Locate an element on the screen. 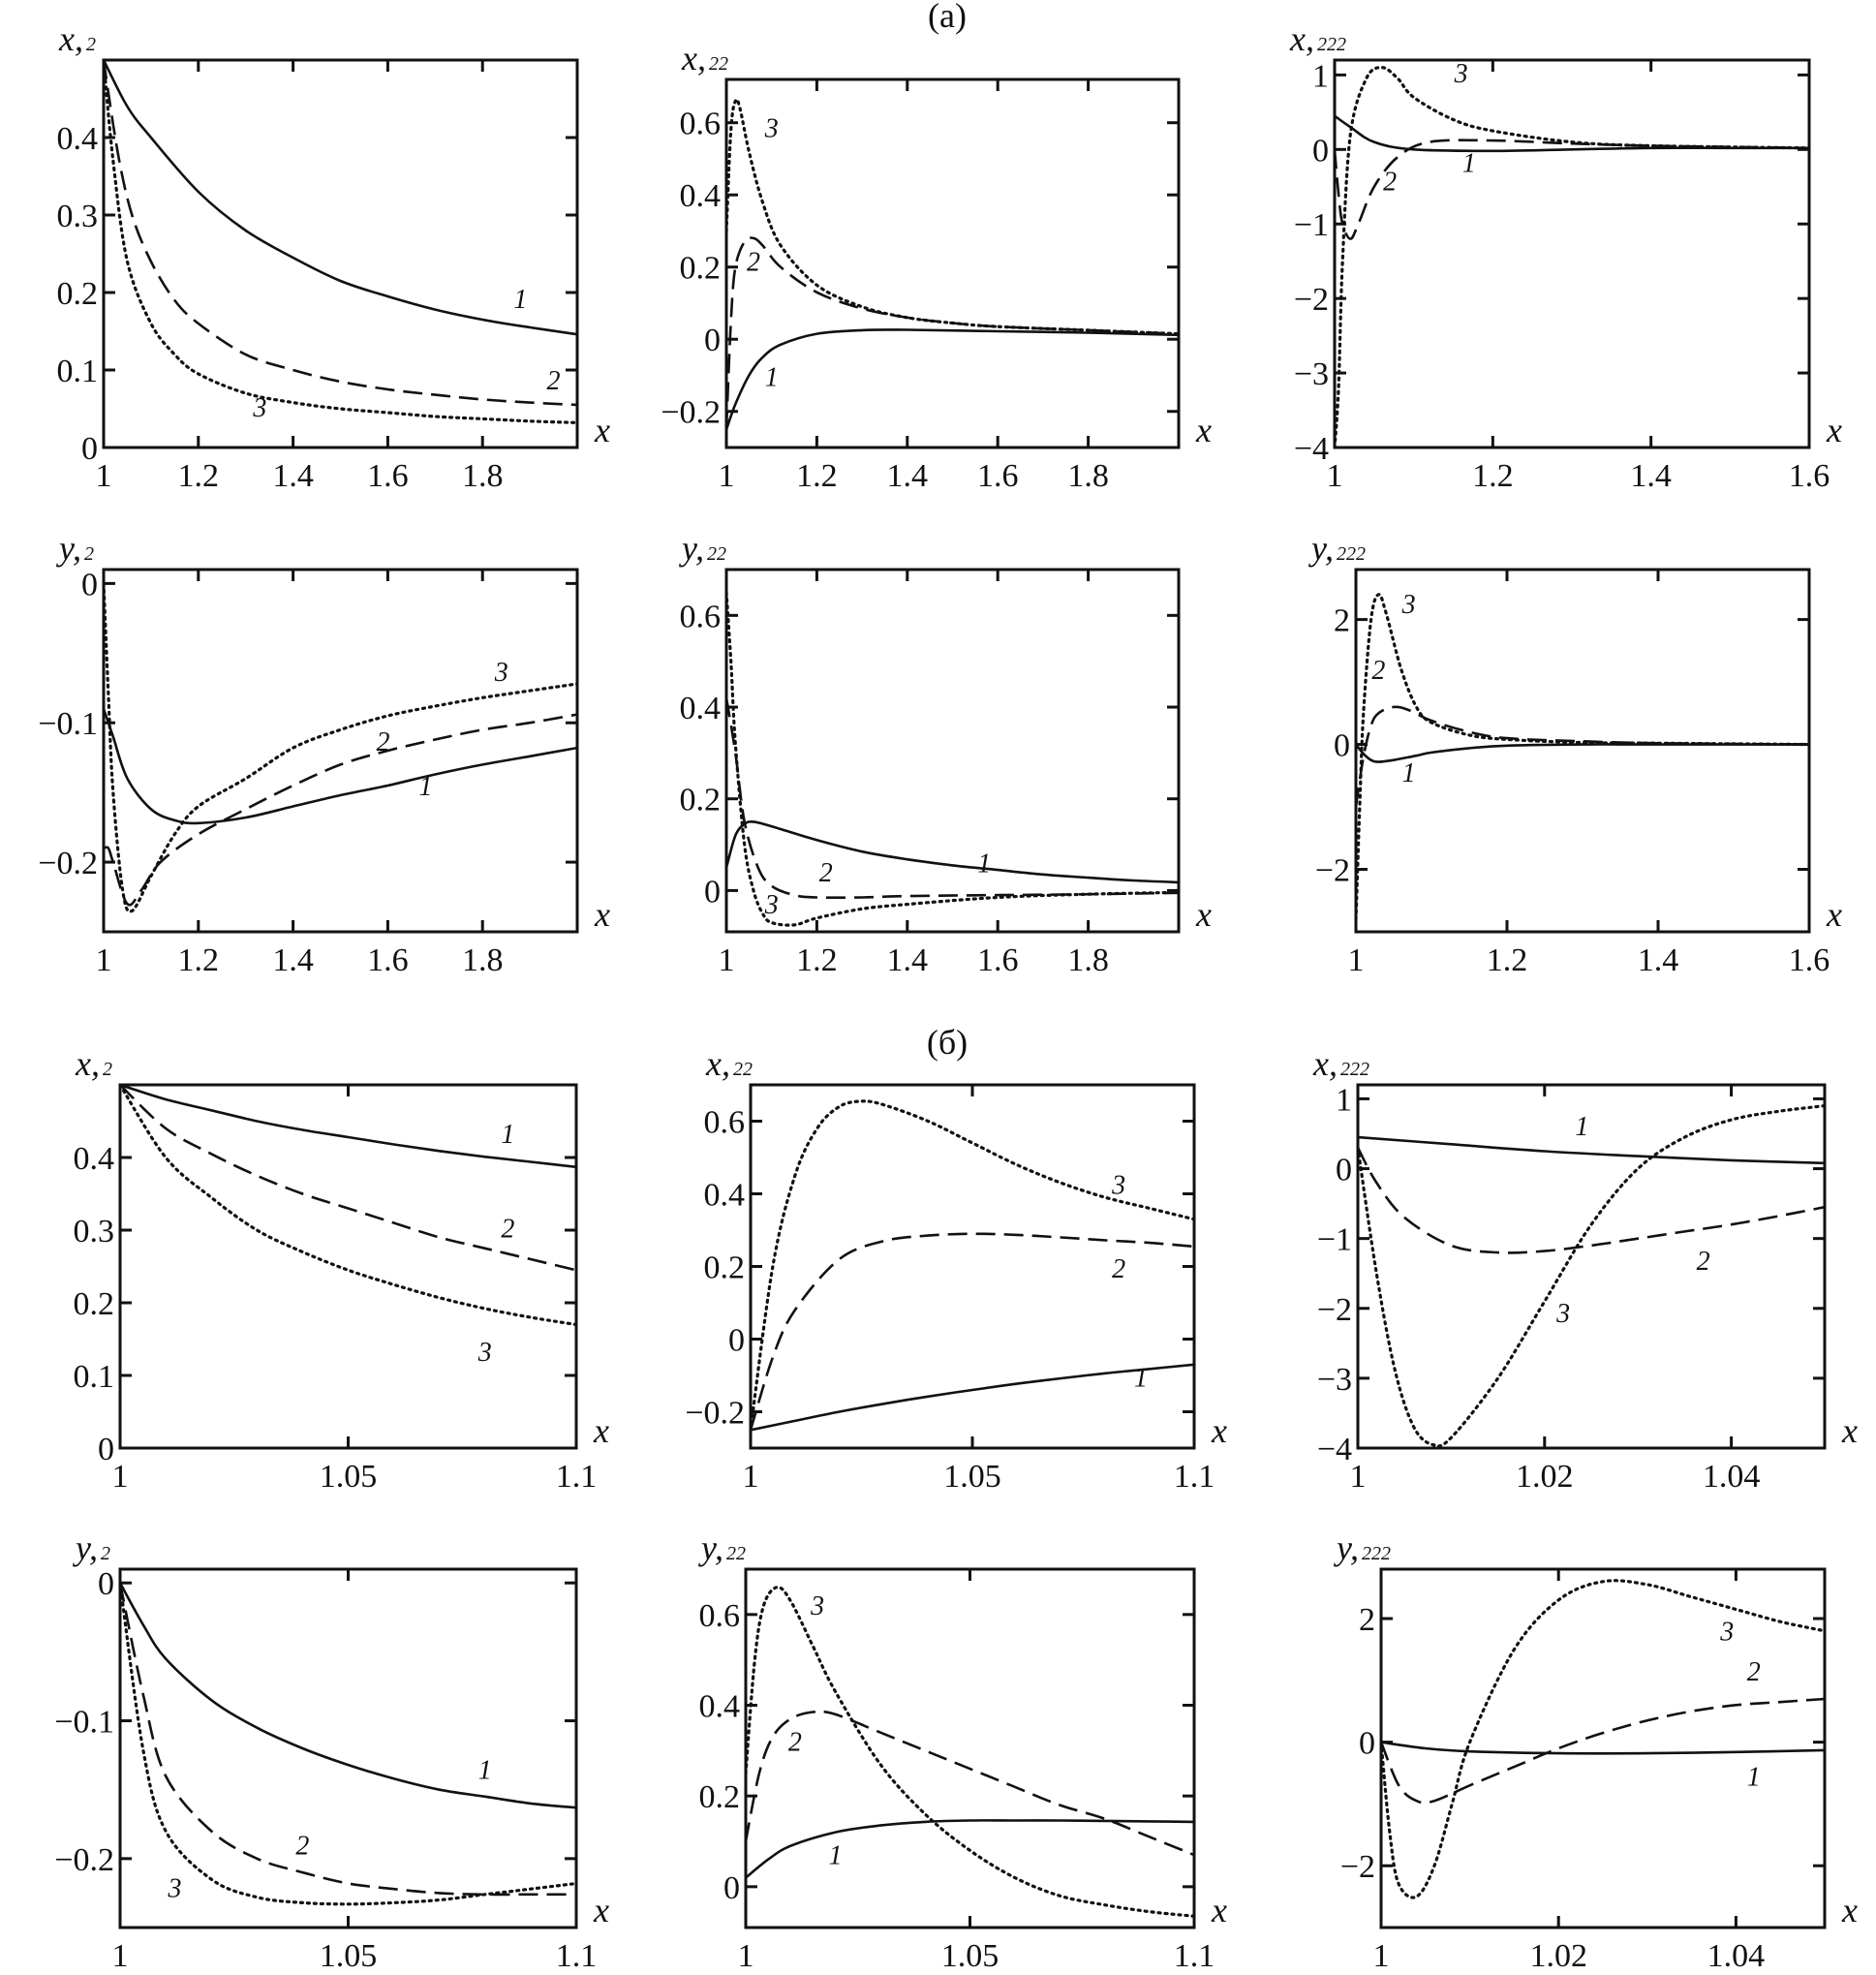  y-axis-label: x, 2 is located at coordinates (93, 1063).